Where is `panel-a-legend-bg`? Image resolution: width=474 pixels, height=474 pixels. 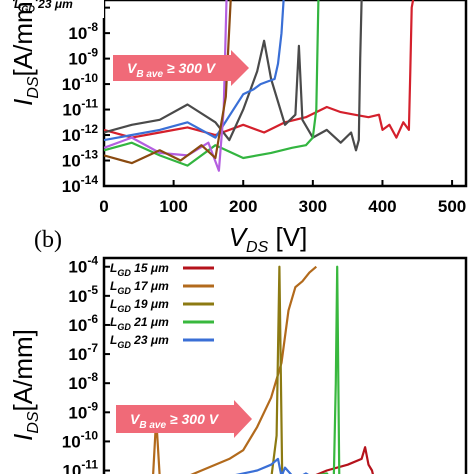
panel-a-legend-bg is located at coordinates (52, 9).